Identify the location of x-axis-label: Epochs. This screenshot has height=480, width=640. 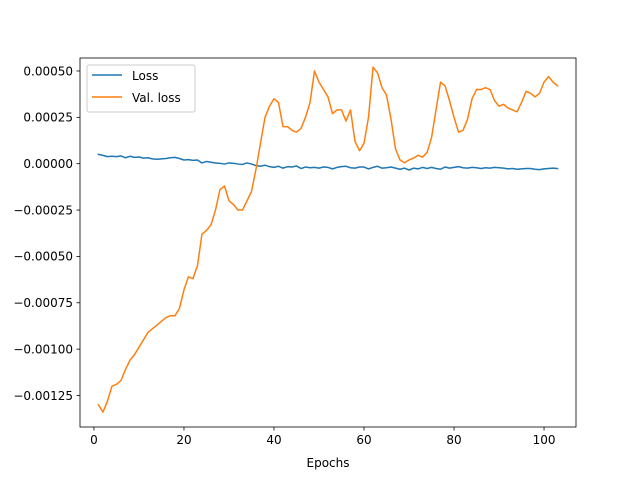
(328, 463).